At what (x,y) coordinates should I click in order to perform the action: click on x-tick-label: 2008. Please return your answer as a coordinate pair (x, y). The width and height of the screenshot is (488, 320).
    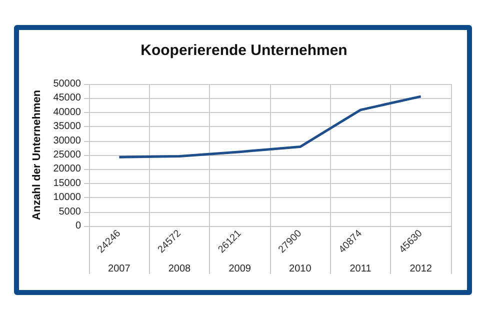
    Looking at the image, I should click on (180, 269).